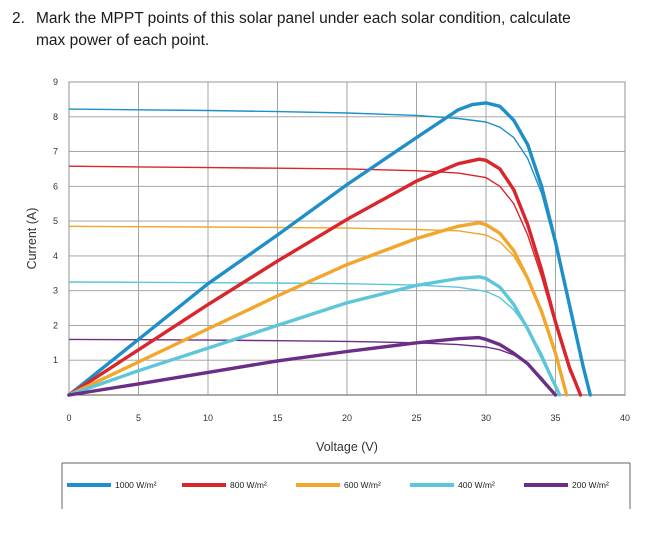 This screenshot has width=661, height=535. Describe the element at coordinates (55, 152) in the screenshot. I see `y-tick-label: 7` at that location.